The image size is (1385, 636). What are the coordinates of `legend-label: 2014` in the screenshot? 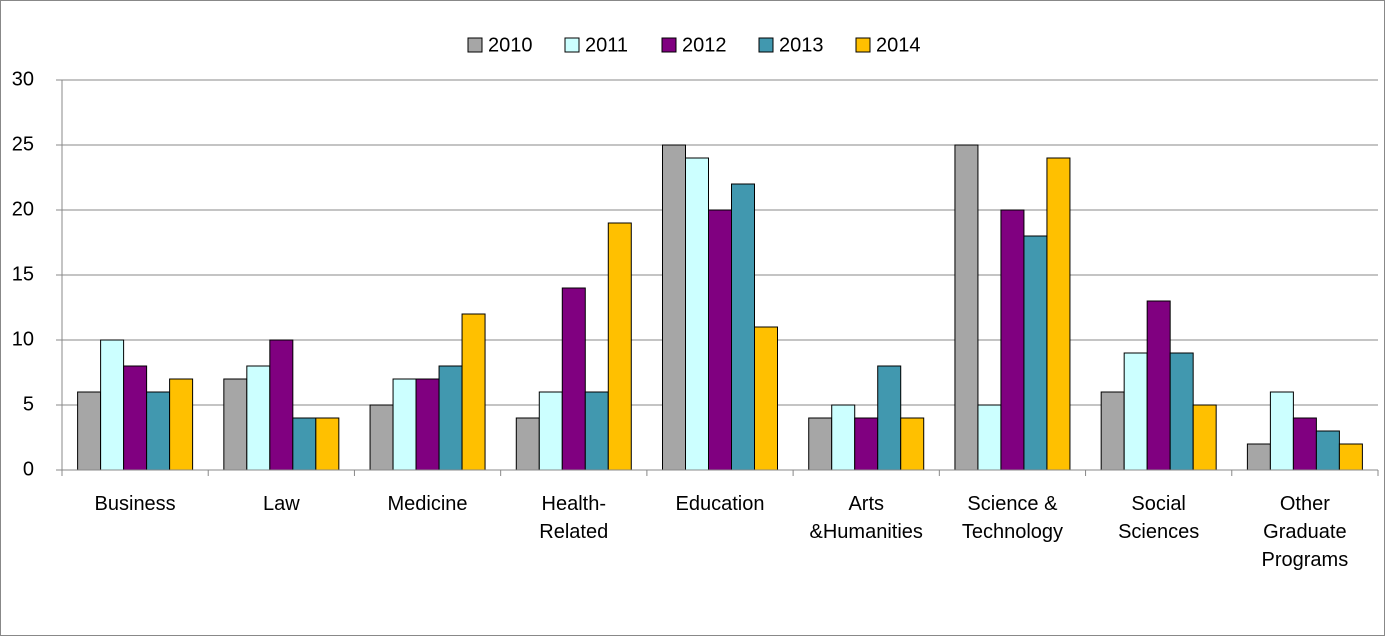 It's located at (898, 45).